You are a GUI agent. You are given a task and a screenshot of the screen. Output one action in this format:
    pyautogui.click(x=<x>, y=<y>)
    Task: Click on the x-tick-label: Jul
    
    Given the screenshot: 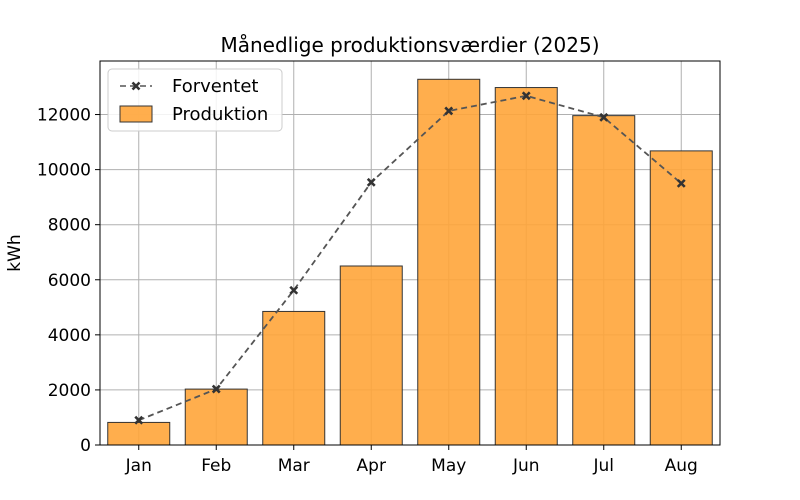 What is the action you would take?
    pyautogui.click(x=603, y=466)
    